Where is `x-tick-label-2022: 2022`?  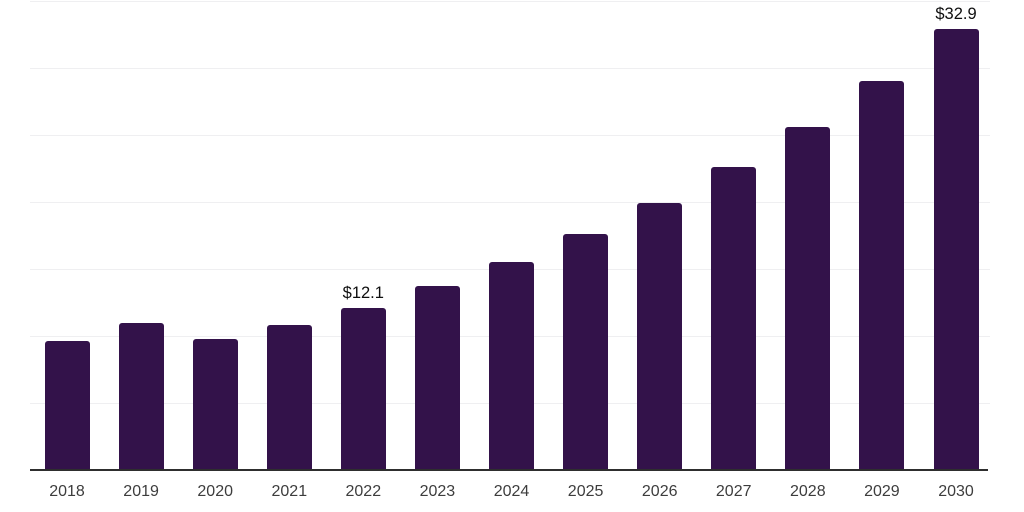 x-tick-label-2022: 2022 is located at coordinates (363, 491).